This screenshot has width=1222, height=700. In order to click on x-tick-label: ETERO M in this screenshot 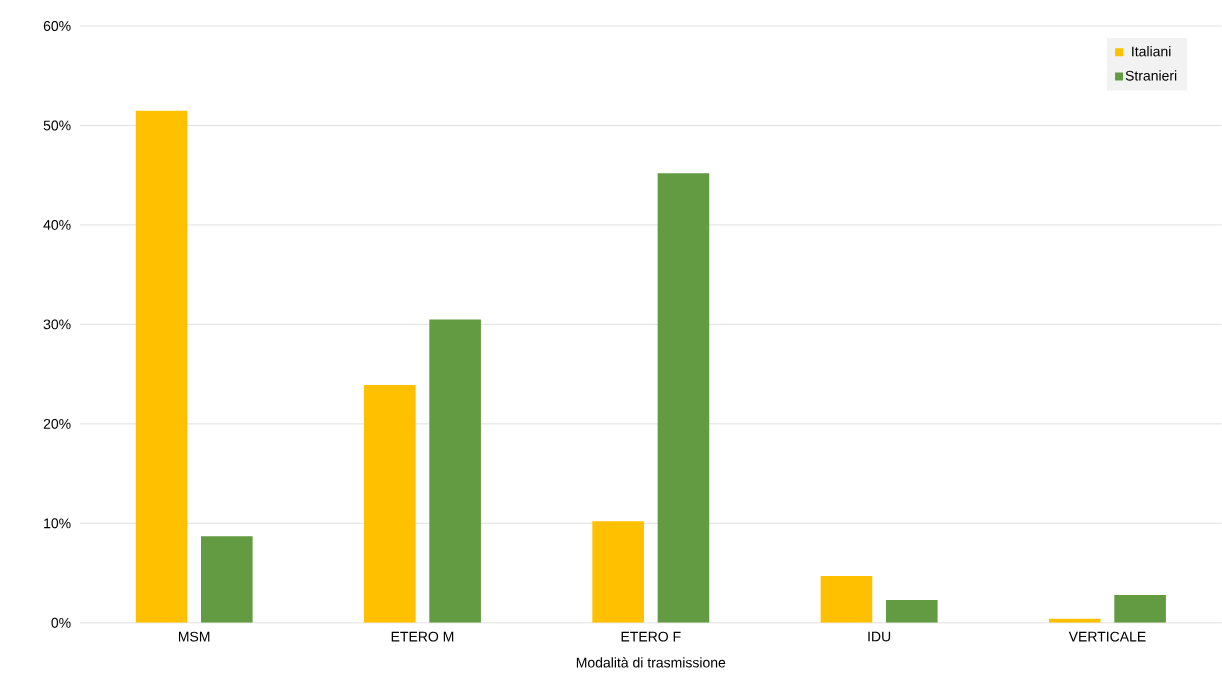, I will do `click(422, 636)`.